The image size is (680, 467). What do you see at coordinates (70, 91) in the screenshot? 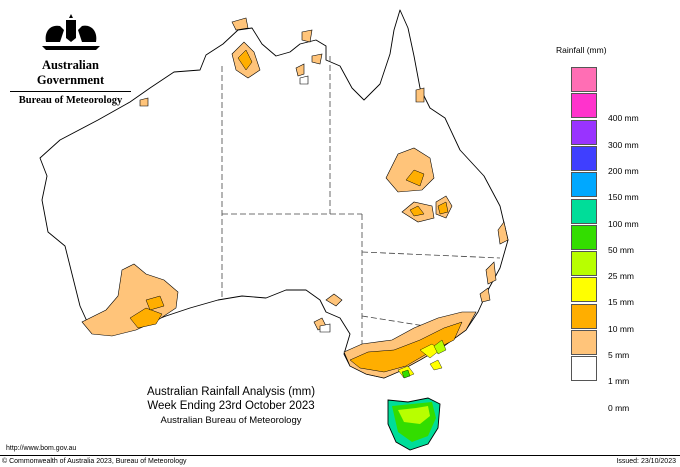
I see `logo-divider` at bounding box center [70, 91].